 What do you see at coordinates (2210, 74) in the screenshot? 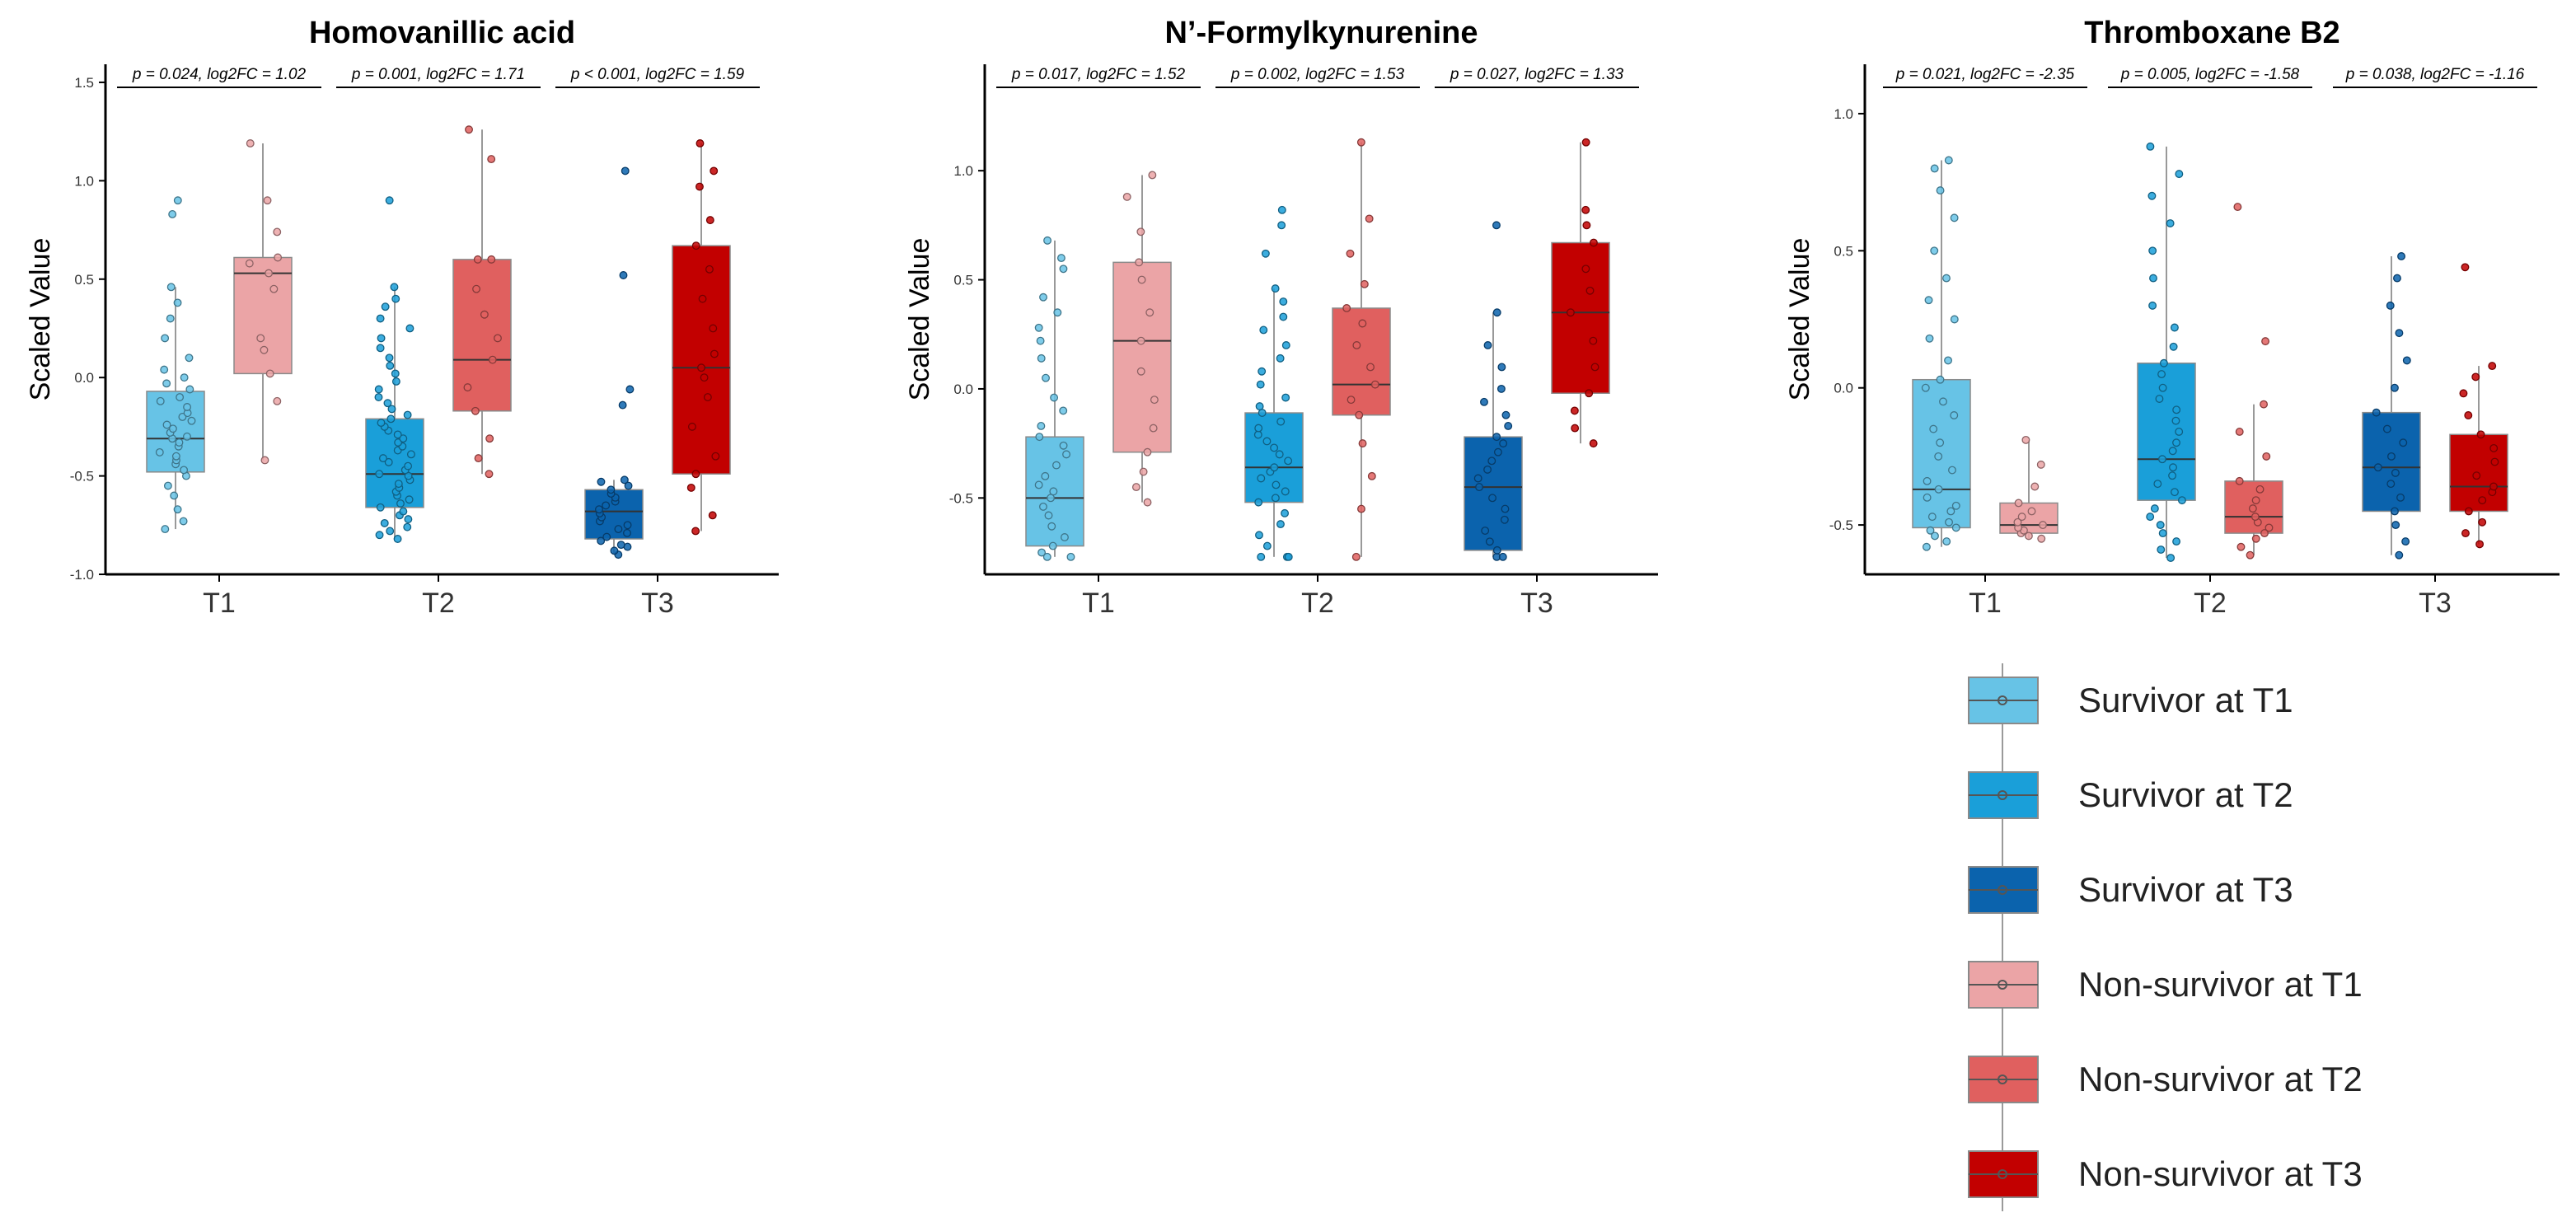
I see `p-value-annotation: p = 0.005, log2FC = -1.58` at bounding box center [2210, 74].